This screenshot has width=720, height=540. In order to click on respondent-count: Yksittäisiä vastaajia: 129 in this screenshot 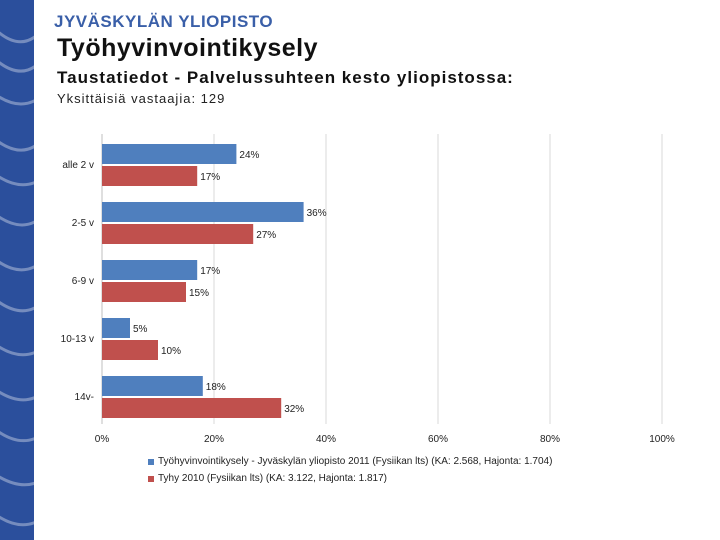, I will do `click(141, 98)`.